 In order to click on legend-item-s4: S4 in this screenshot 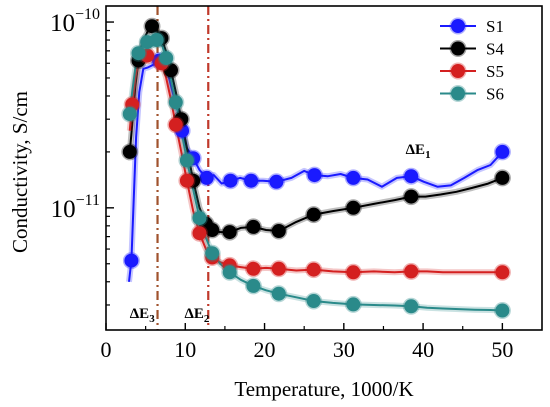, I will do `click(472, 49)`.